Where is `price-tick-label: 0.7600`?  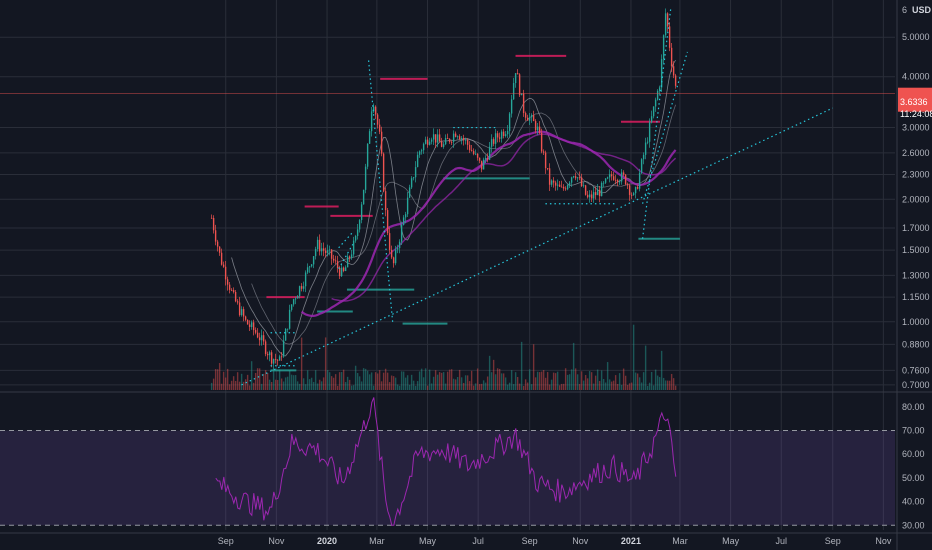
price-tick-label: 0.7600 is located at coordinates (916, 370).